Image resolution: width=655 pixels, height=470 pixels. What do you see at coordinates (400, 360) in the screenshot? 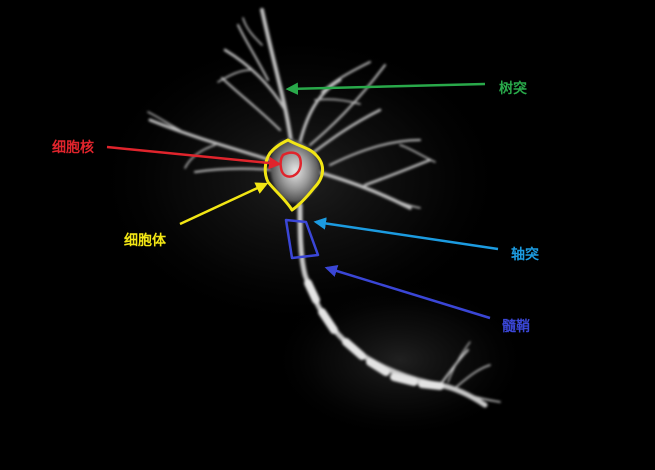
I see `axon-glow` at bounding box center [400, 360].